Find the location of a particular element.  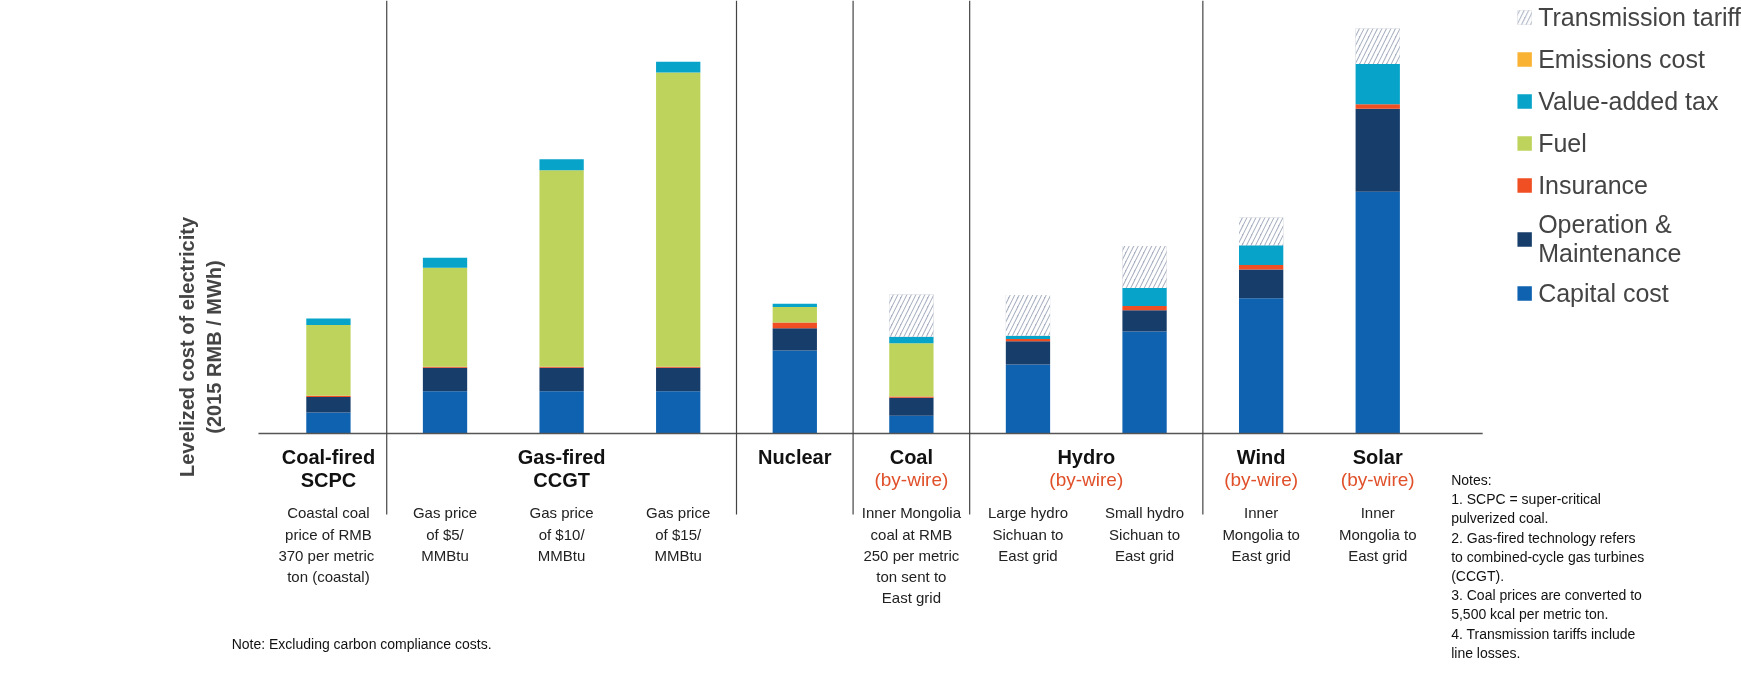

y-axis-title: Levelized cost of electricity (2015 RMB / MWh) is located at coordinates (200, 347).